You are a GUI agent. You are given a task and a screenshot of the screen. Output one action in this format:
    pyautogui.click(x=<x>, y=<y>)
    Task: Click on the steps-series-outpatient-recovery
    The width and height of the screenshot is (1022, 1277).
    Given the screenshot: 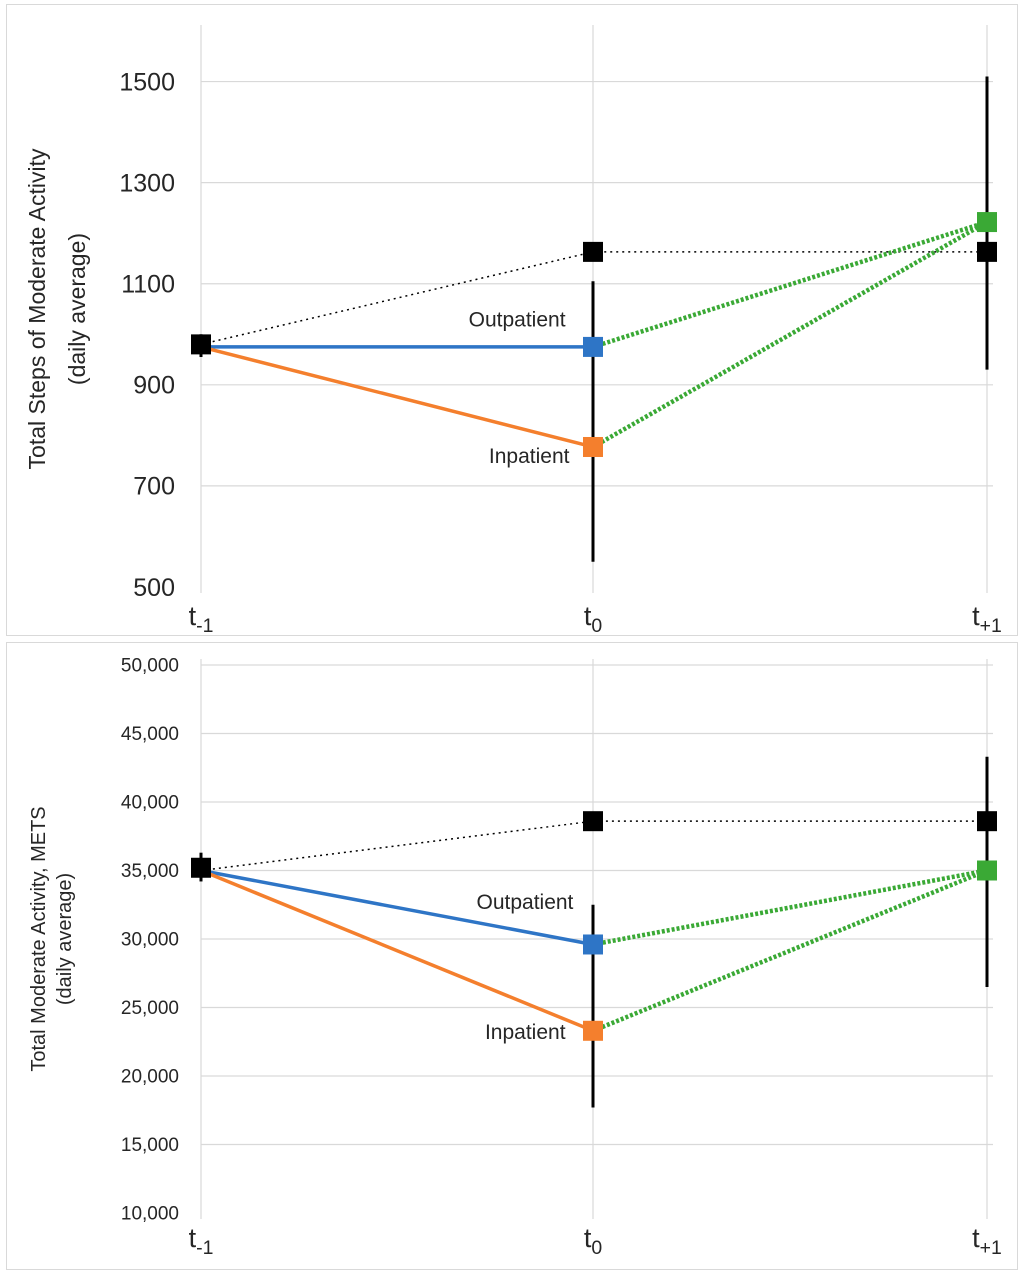 What is the action you would take?
    pyautogui.click(x=790, y=284)
    